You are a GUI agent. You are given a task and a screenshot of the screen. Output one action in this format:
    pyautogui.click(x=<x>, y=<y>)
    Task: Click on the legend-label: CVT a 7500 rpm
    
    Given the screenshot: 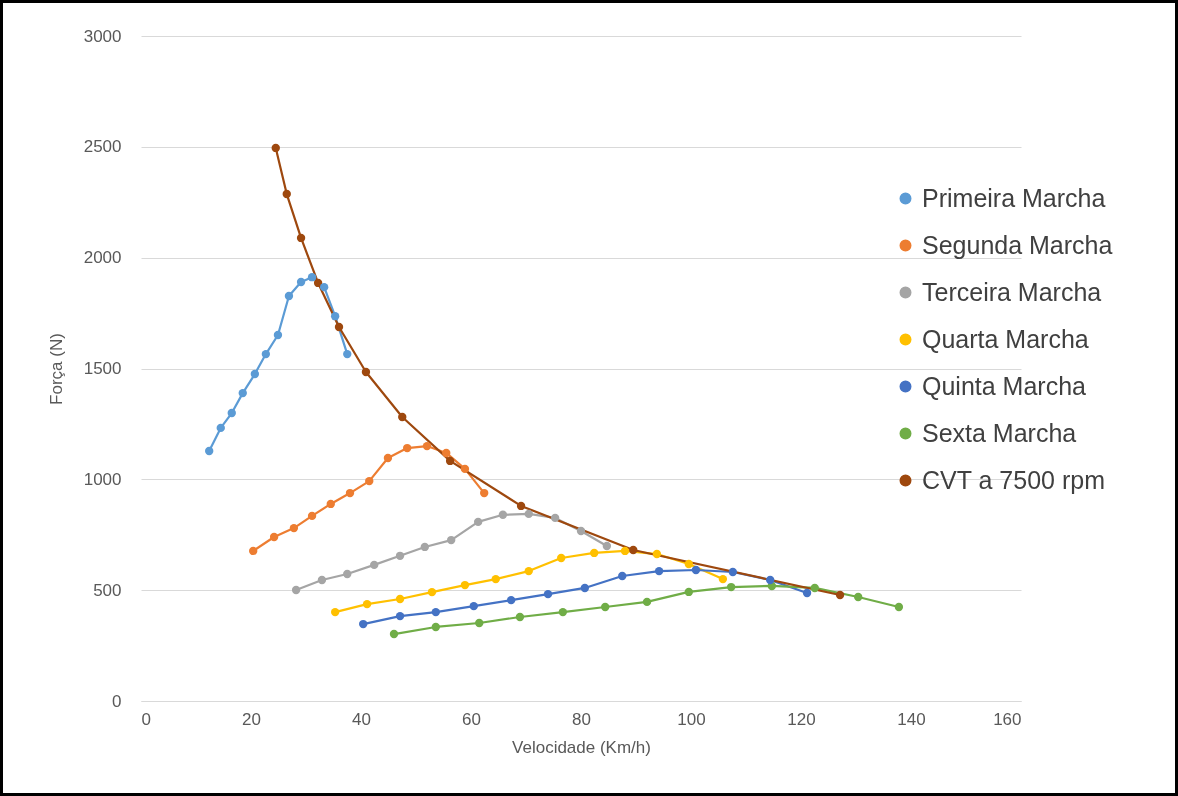 What is the action you would take?
    pyautogui.click(x=1013, y=479)
    